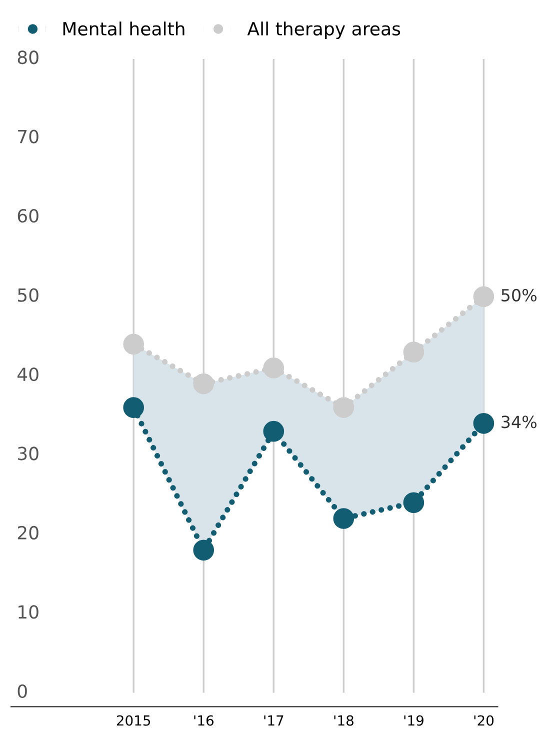 This screenshot has height=737, width=553. Describe the element at coordinates (133, 720) in the screenshot. I see `x-tick-label: 2015` at that location.